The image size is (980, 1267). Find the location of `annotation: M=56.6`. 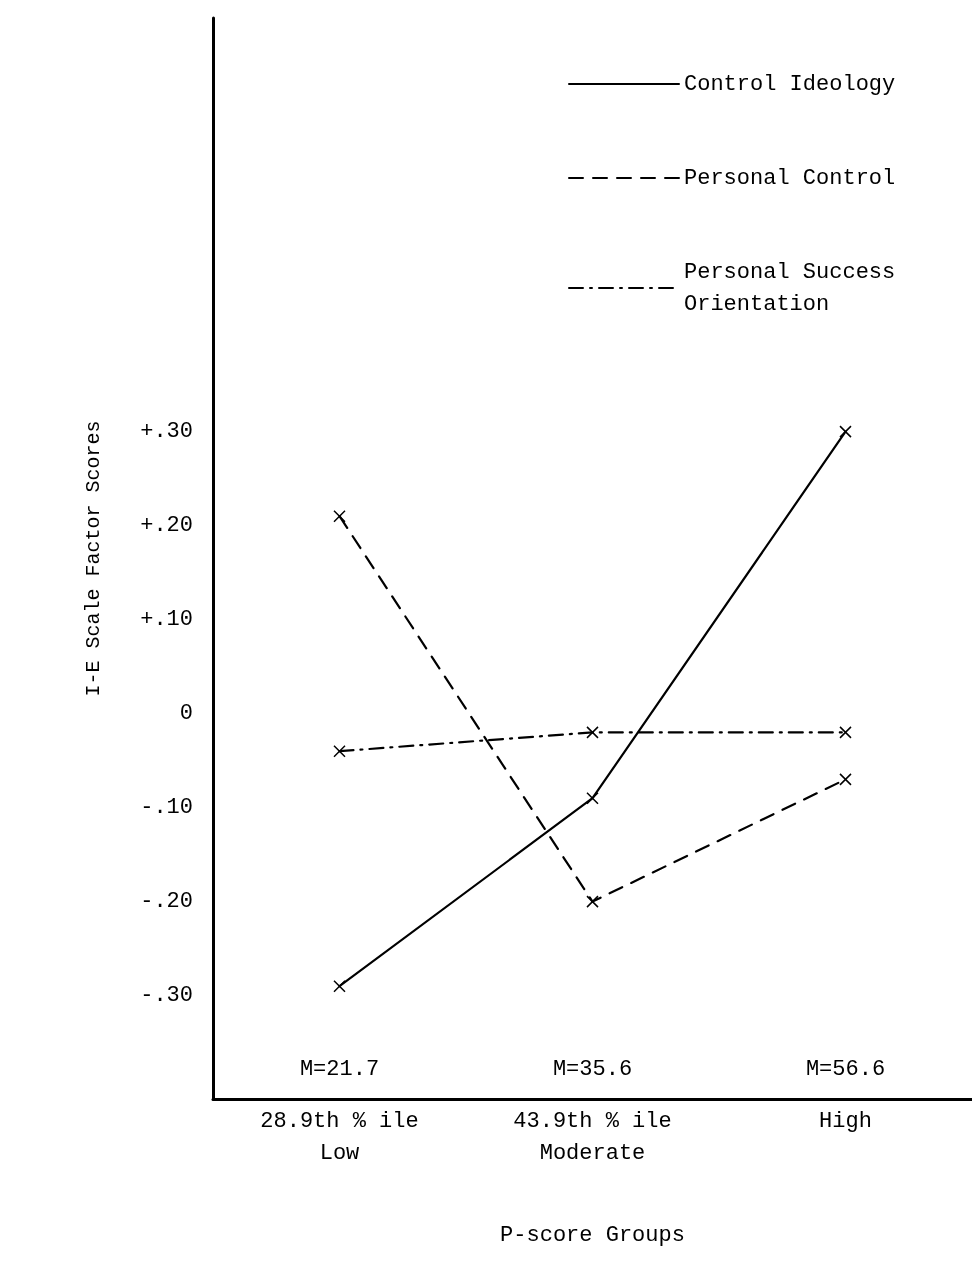

annotation: M=56.6 is located at coordinates (845, 1069).